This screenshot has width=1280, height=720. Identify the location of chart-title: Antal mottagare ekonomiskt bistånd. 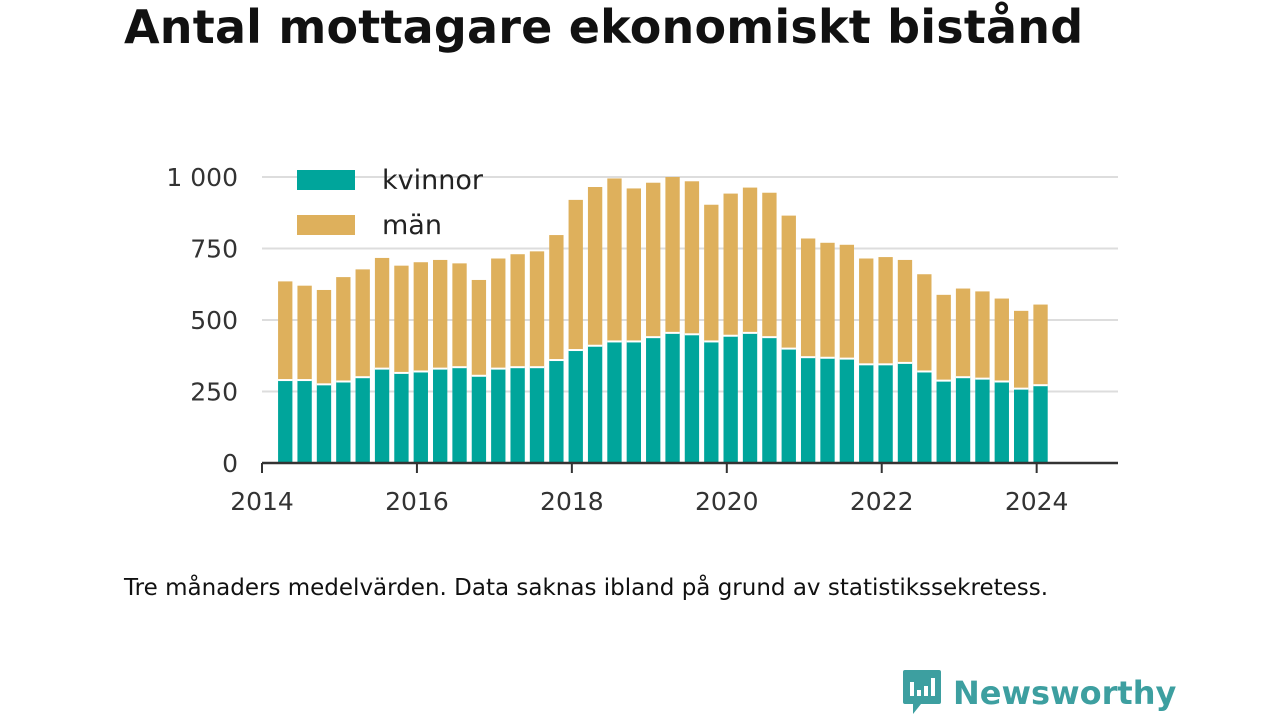
(604, 27).